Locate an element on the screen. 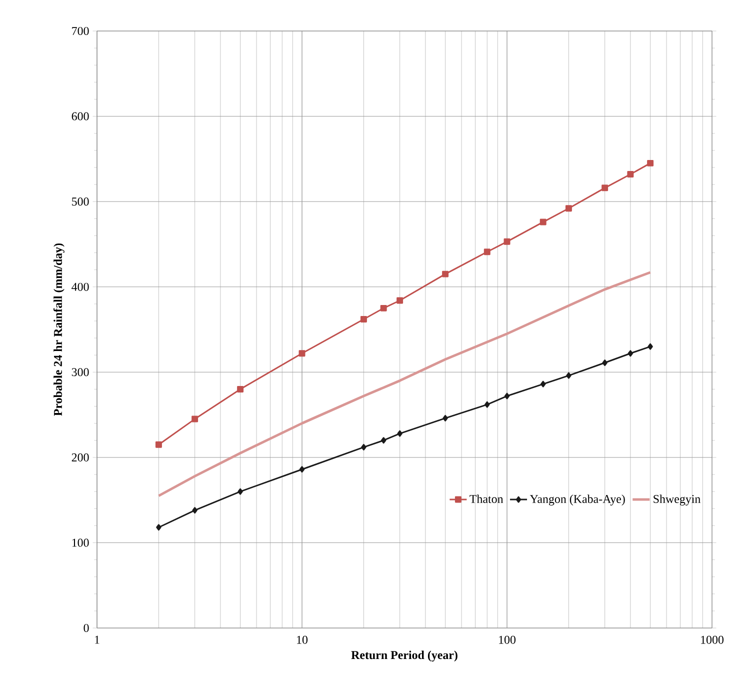 This screenshot has height=689, width=745. y-tick-label: 300 is located at coordinates (80, 372).